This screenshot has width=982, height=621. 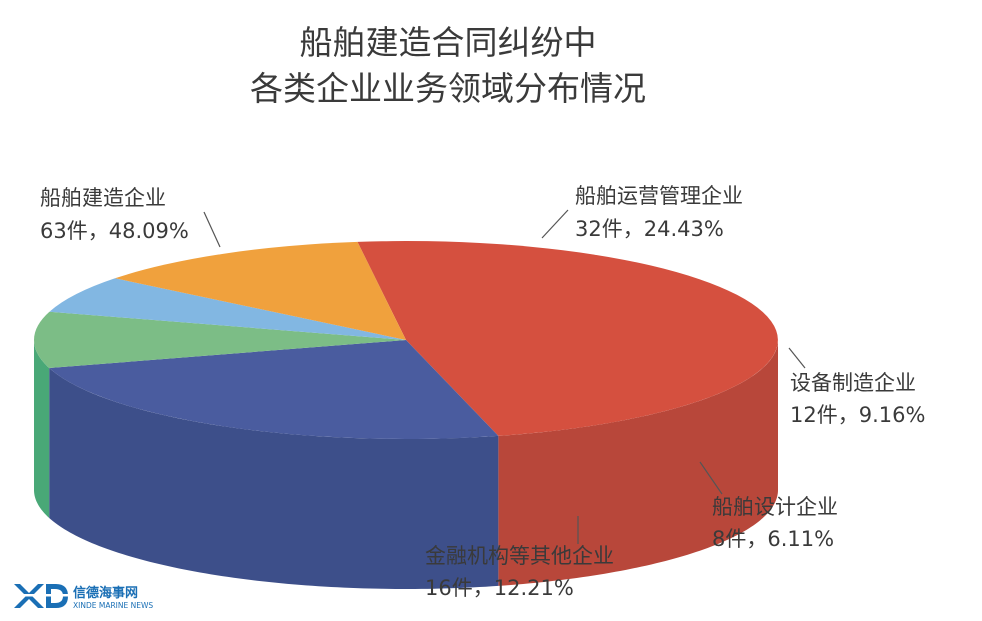 I want to click on label-equipment-count: 12件, so click(x=814, y=415).